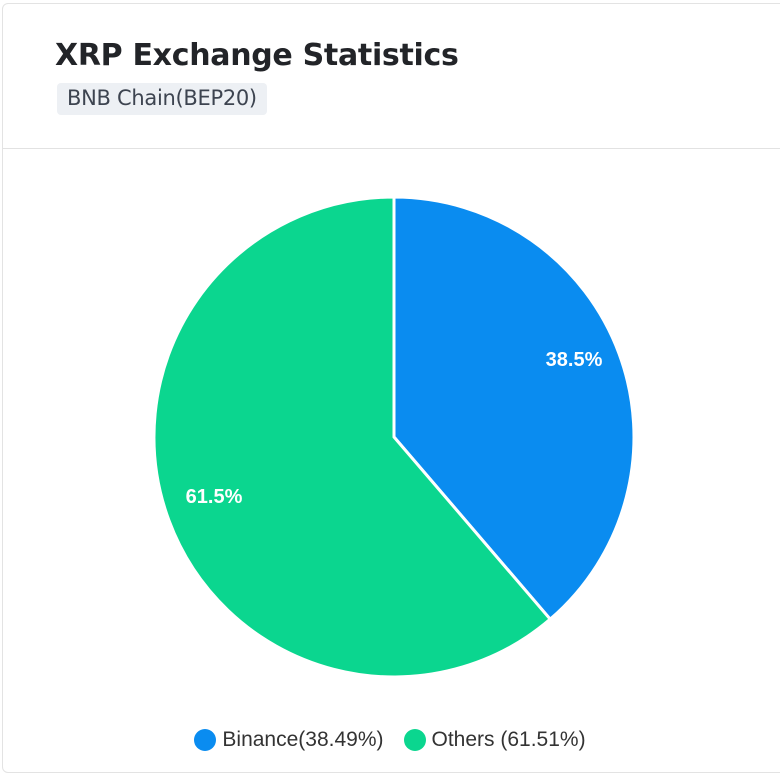  I want to click on legend-dot-others-icon, so click(414, 740).